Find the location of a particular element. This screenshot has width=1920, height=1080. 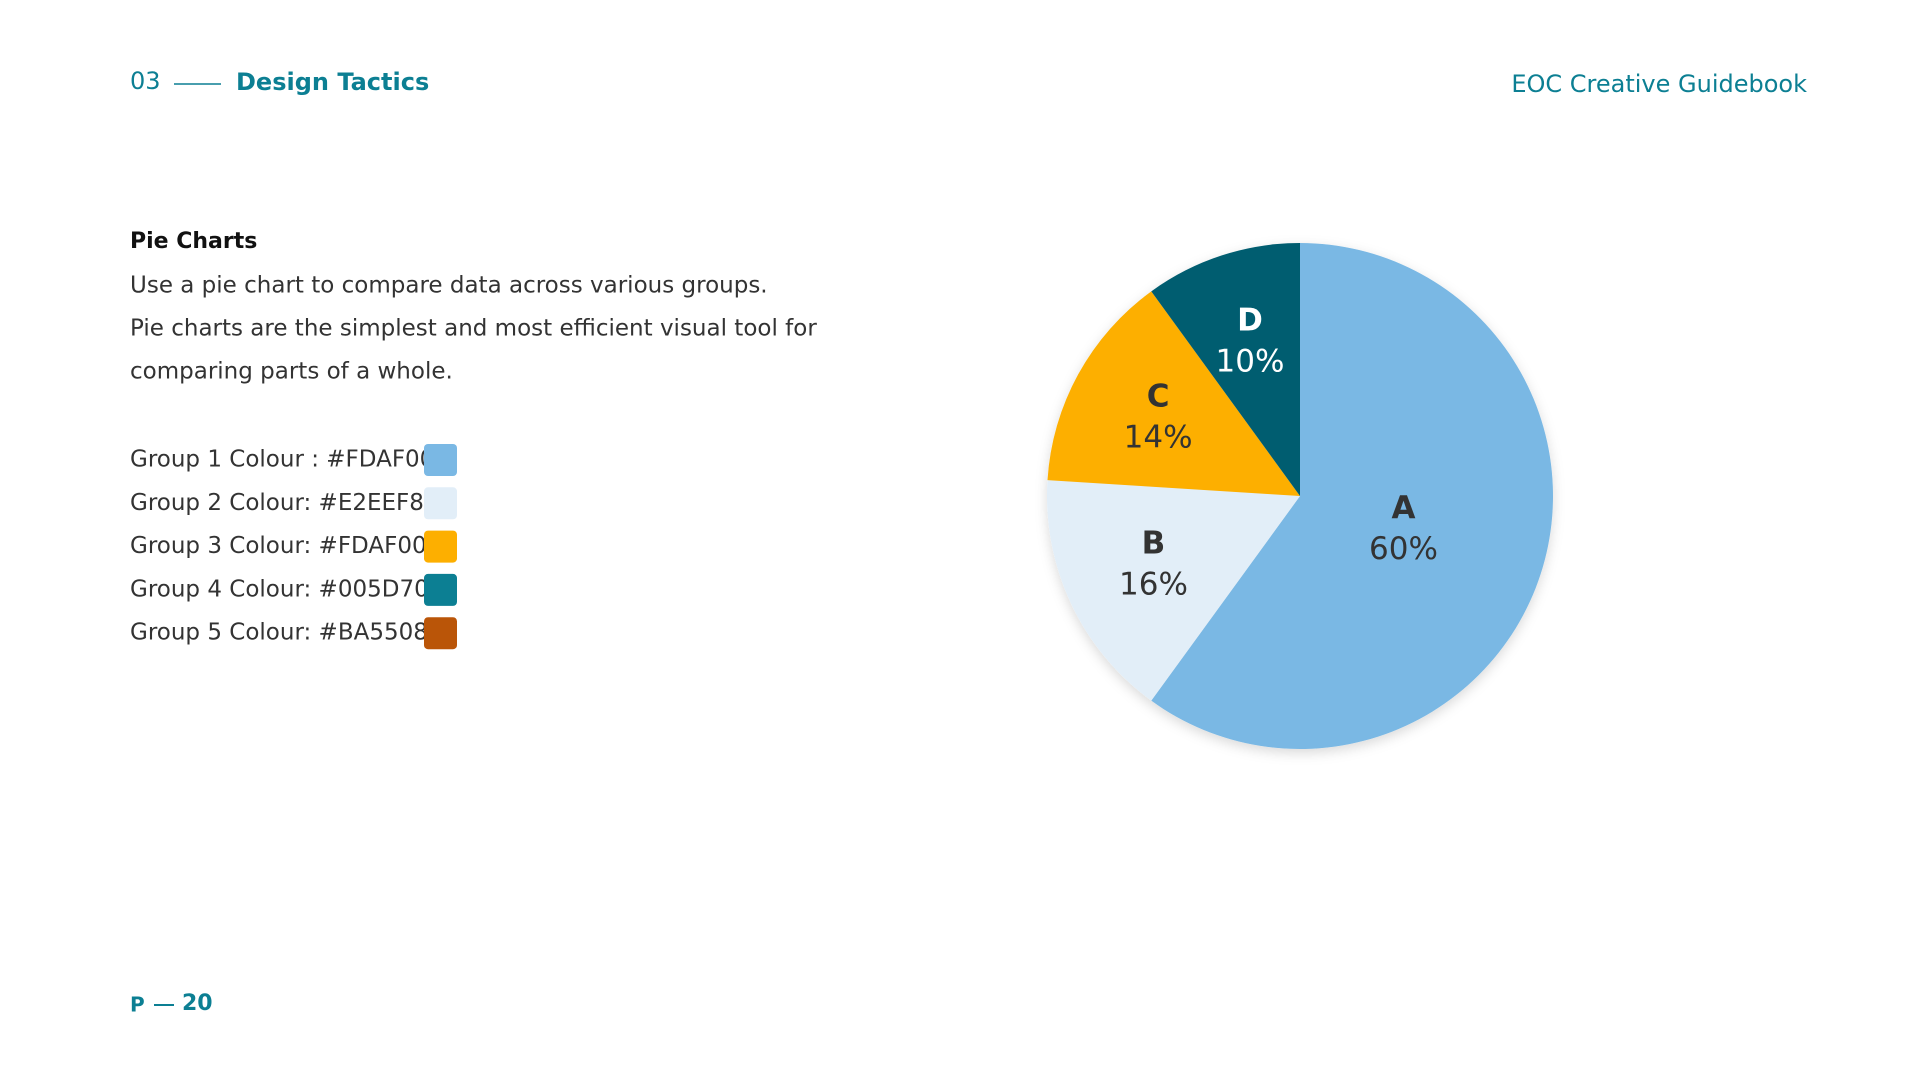

slice-value: 10% is located at coordinates (1250, 362).